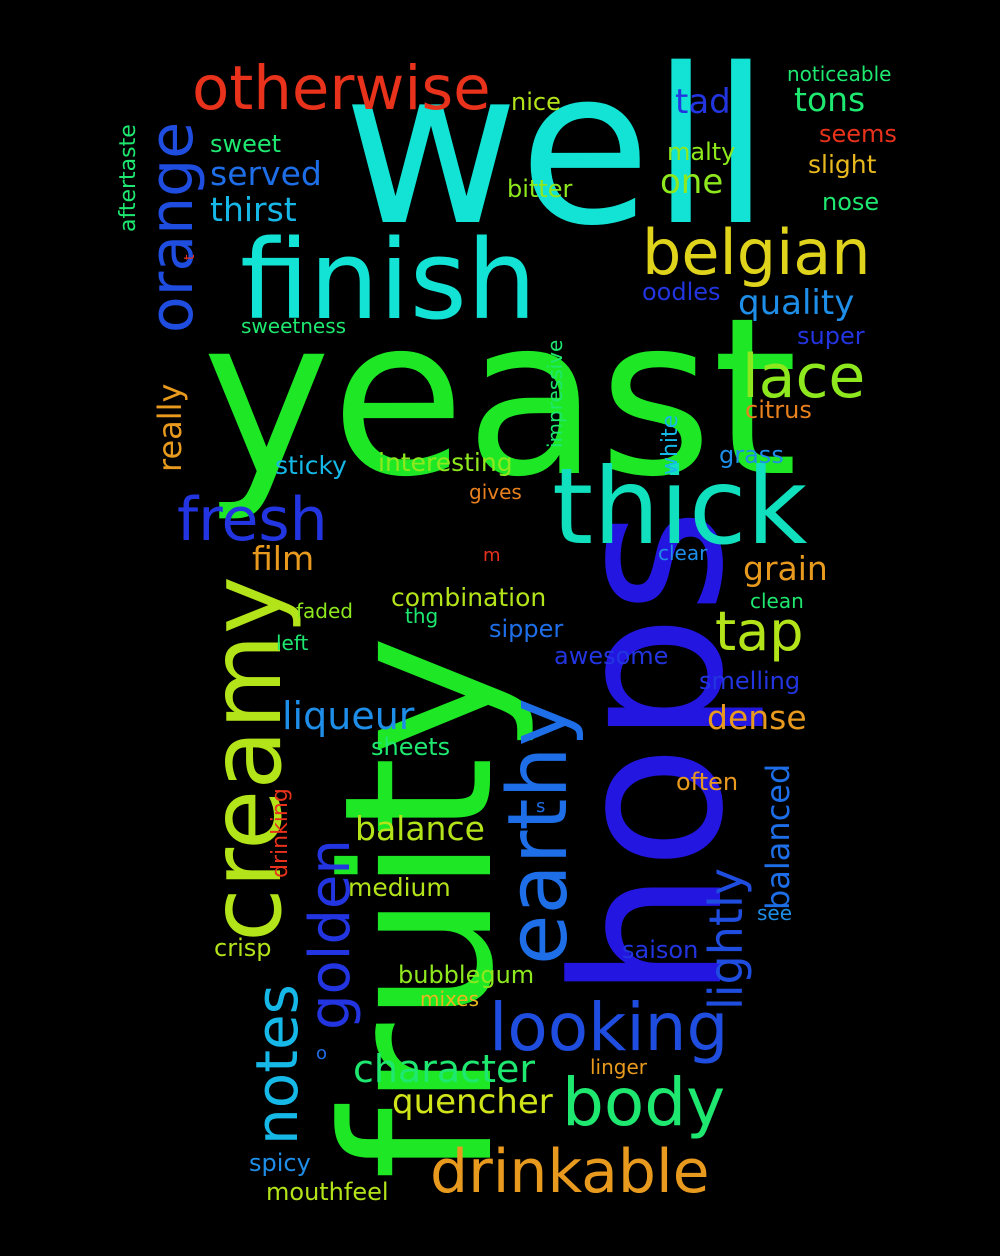 The height and width of the screenshot is (1256, 1000). Describe the element at coordinates (466, 975) in the screenshot. I see `word-bubblegum: bubblegum` at that location.